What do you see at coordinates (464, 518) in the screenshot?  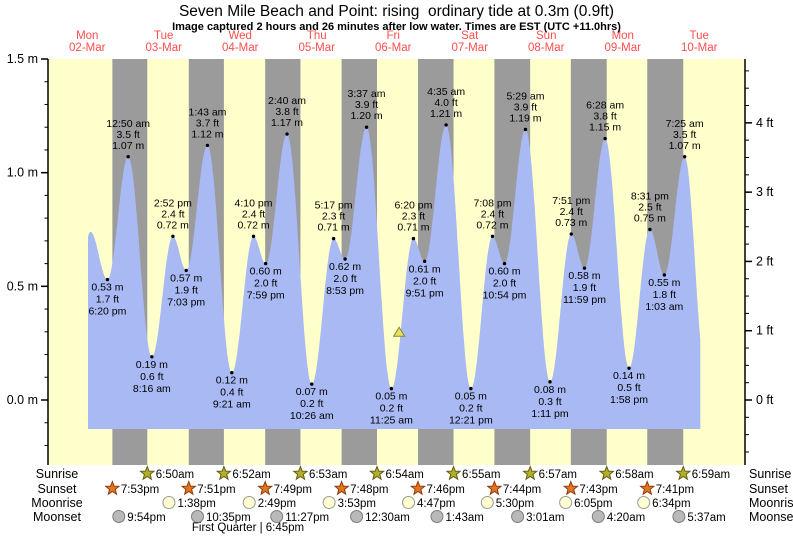 I see `moonset-time: 1:43am` at bounding box center [464, 518].